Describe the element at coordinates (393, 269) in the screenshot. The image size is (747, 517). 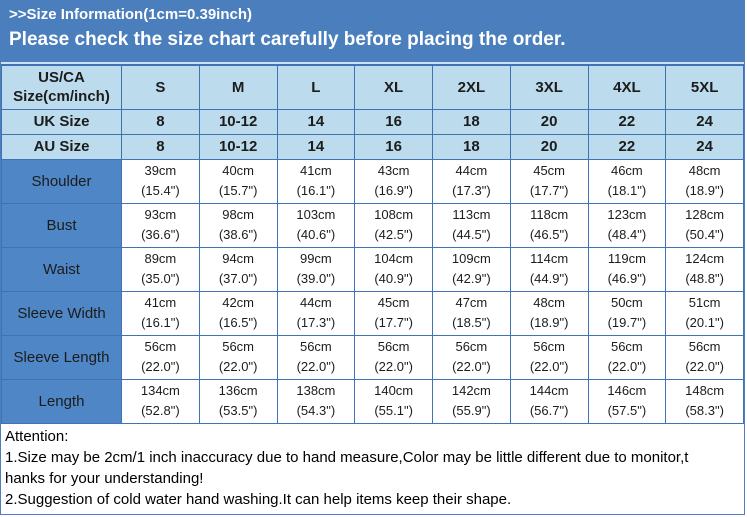
I see `measurement-cell: 104cm (40.9")` at that location.